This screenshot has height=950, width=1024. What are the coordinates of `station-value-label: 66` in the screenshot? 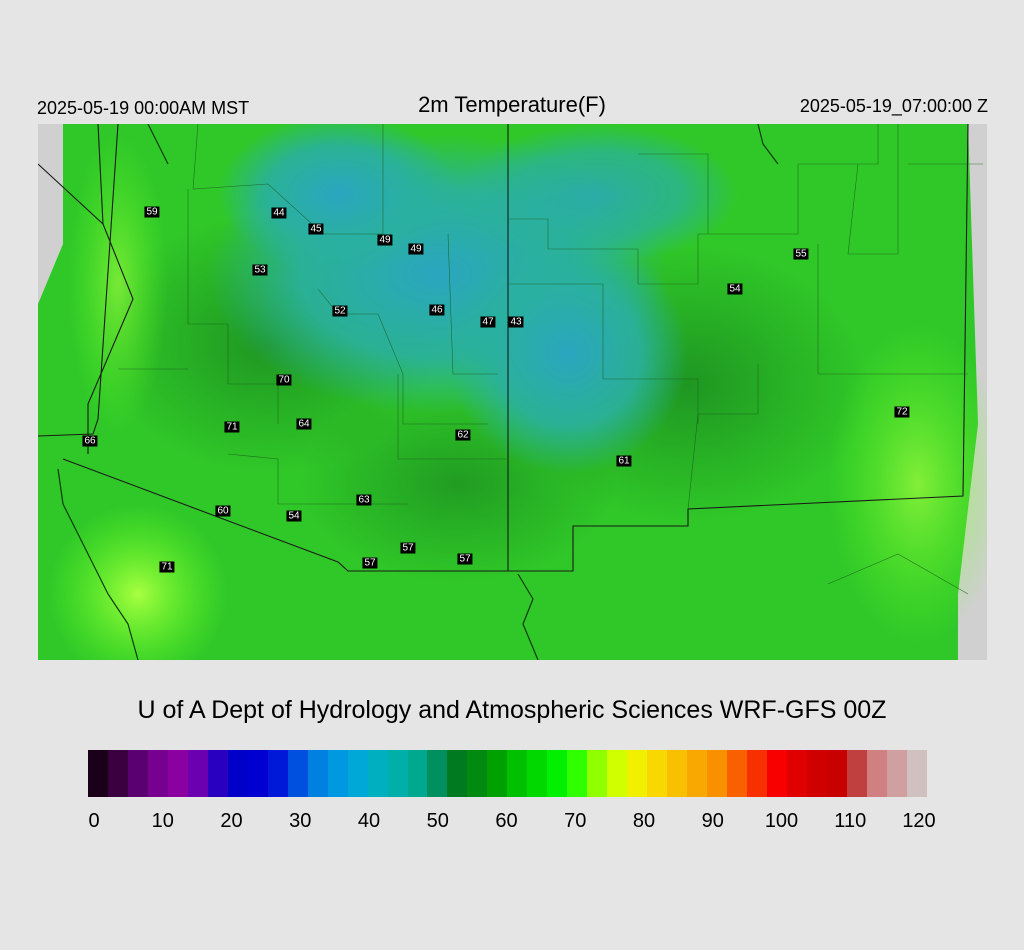 It's located at (90, 441).